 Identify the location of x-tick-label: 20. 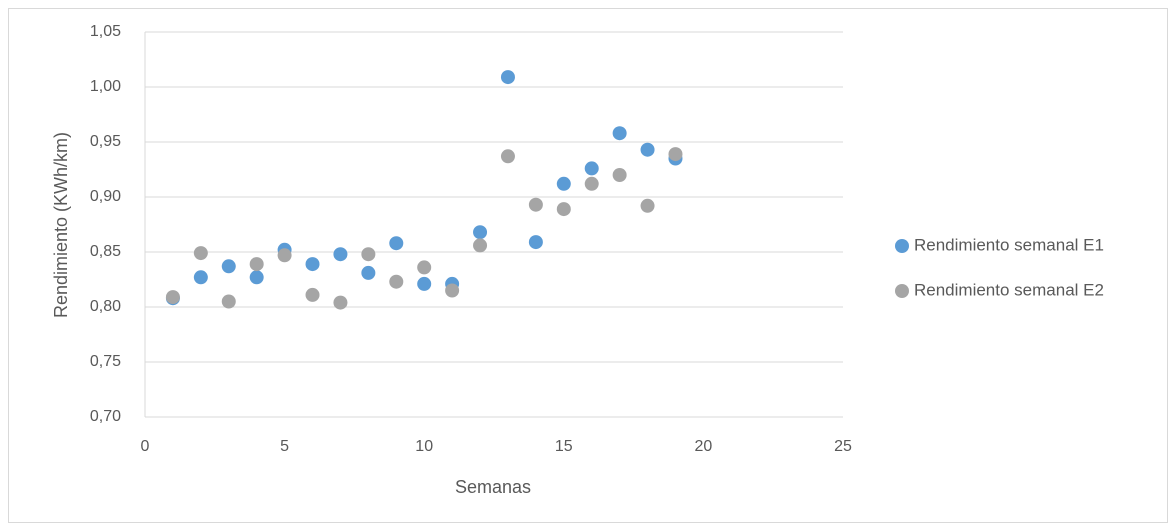
(704, 446).